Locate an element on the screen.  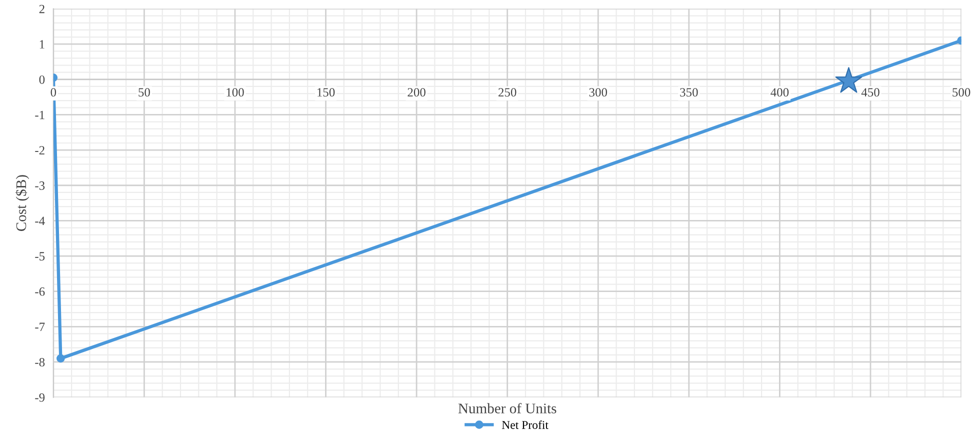
y-tick-label: -5 is located at coordinates (40, 256).